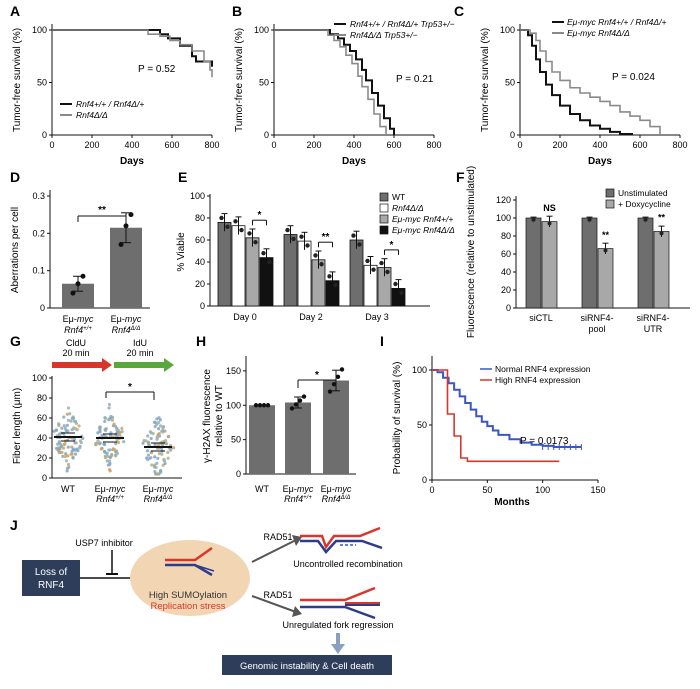 Image resolution: width=700 pixels, height=689 pixels. What do you see at coordinates (190, 578) in the screenshot?
I see `replication-stress-ellipse` at bounding box center [190, 578].